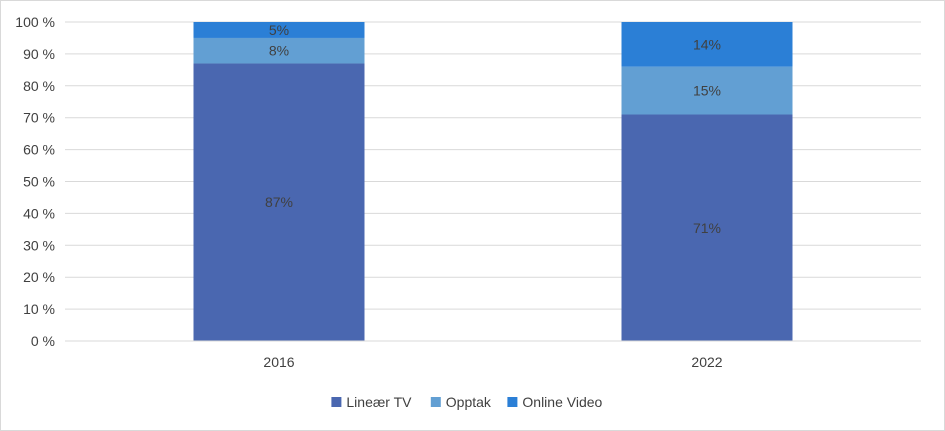  What do you see at coordinates (39, 118) in the screenshot?
I see `y-tick-label: 70 %` at bounding box center [39, 118].